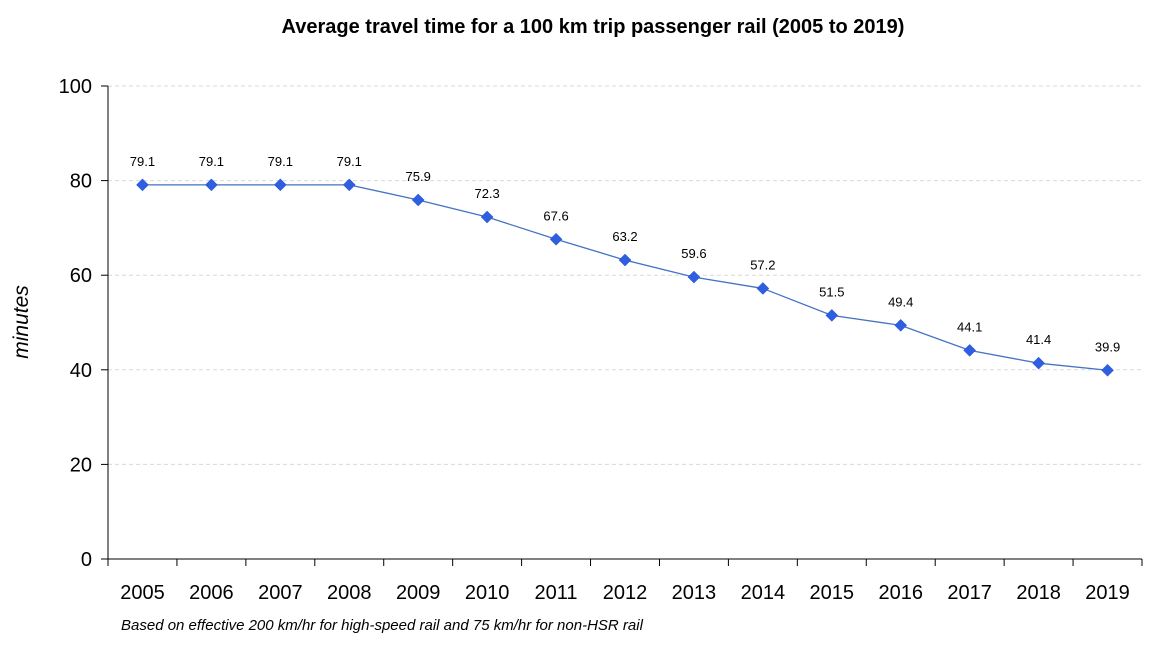  I want to click on x-tick-label: 2014, so click(763, 593).